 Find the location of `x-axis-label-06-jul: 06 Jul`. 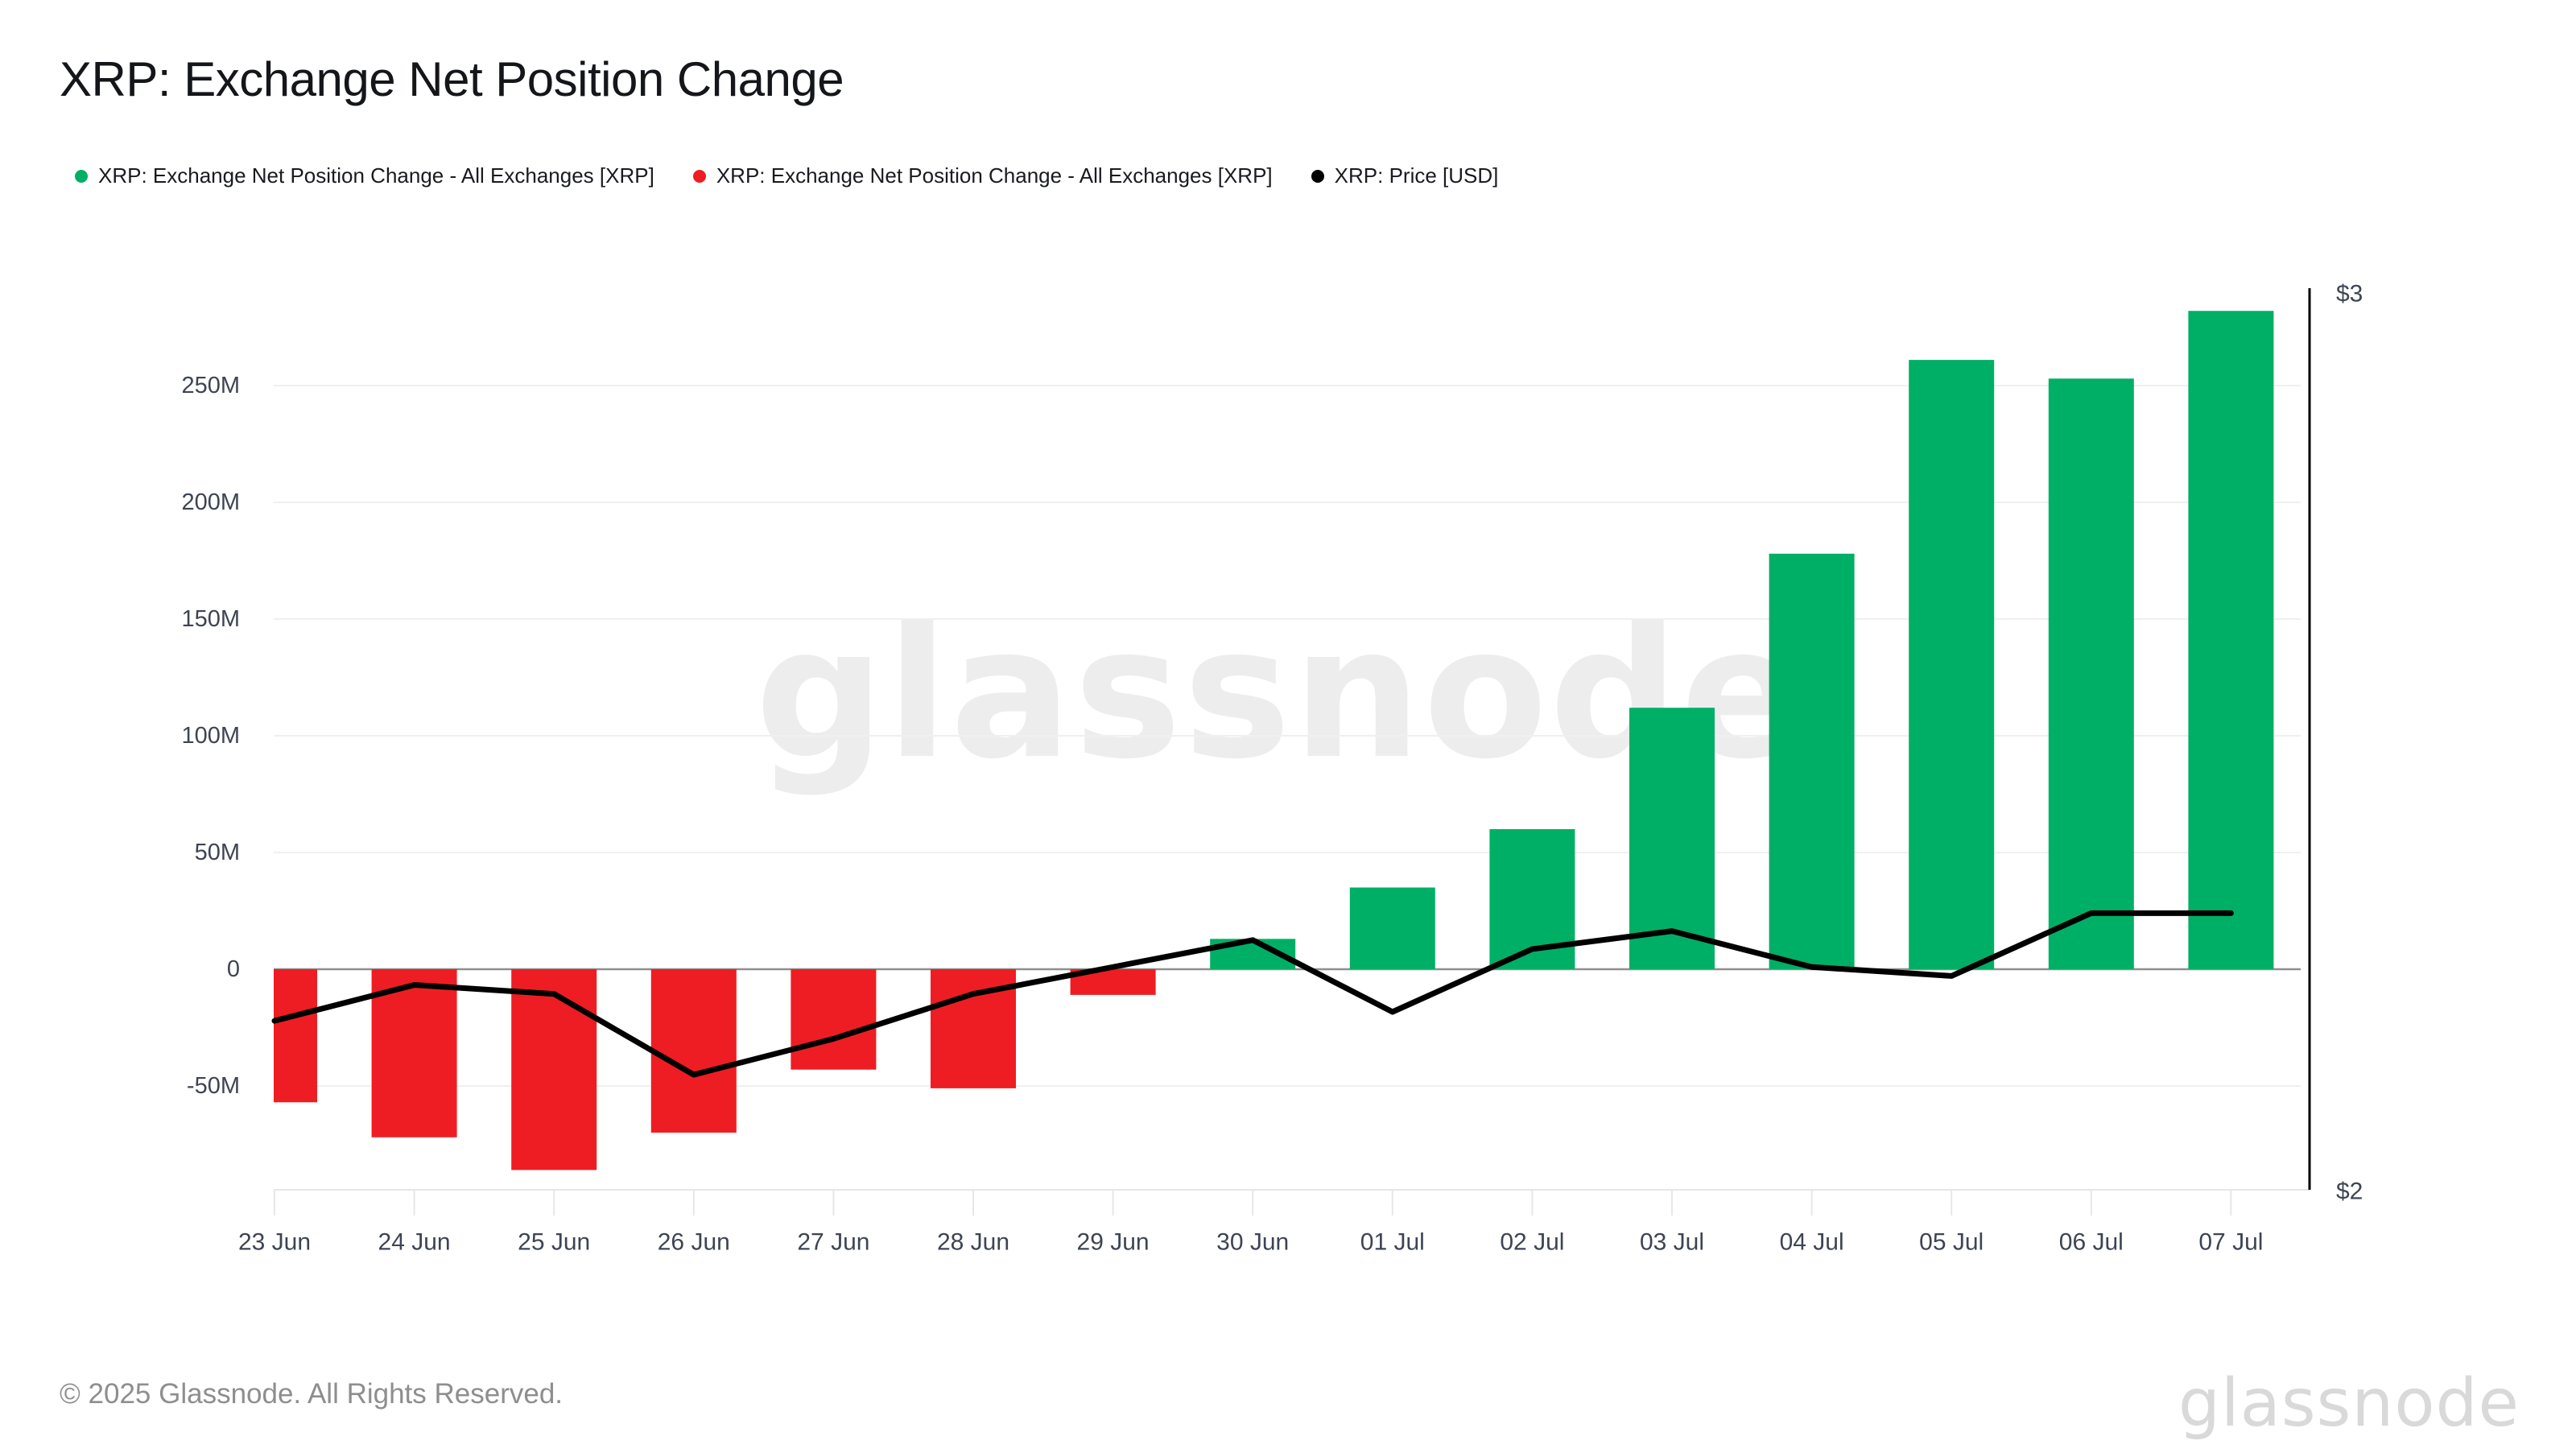

x-axis-label-06-jul: 06 Jul is located at coordinates (2091, 1242).